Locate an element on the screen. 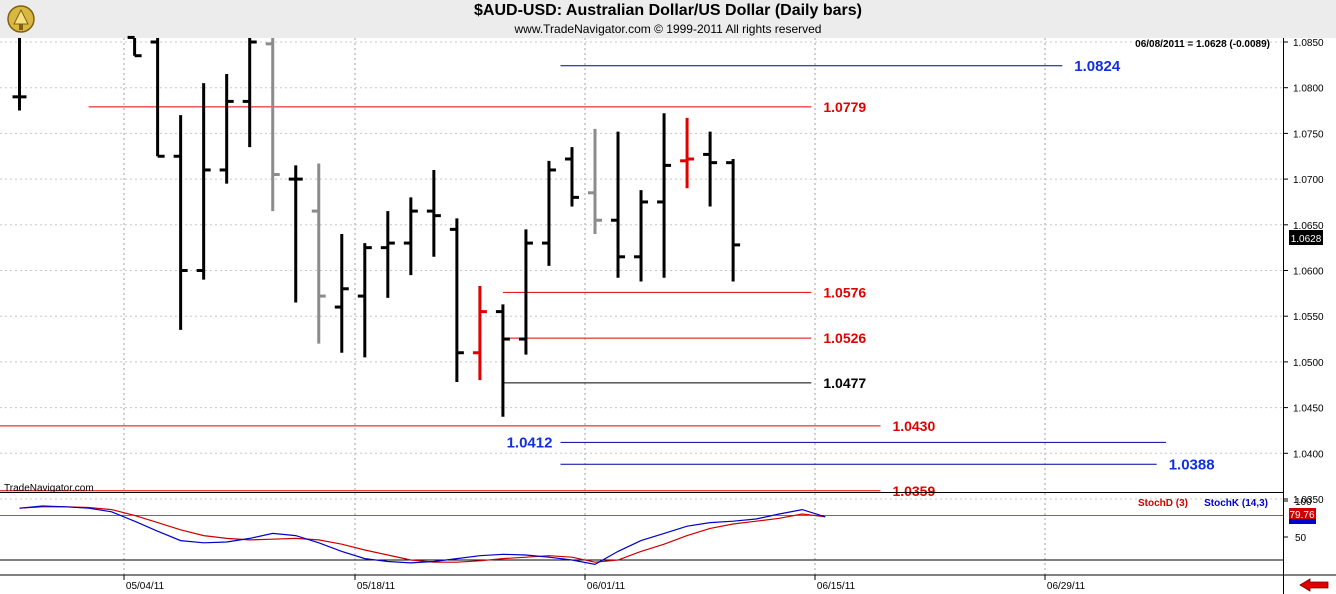 Image resolution: width=1336 pixels, height=594 pixels. stoch-value-box is located at coordinates (1302, 514).